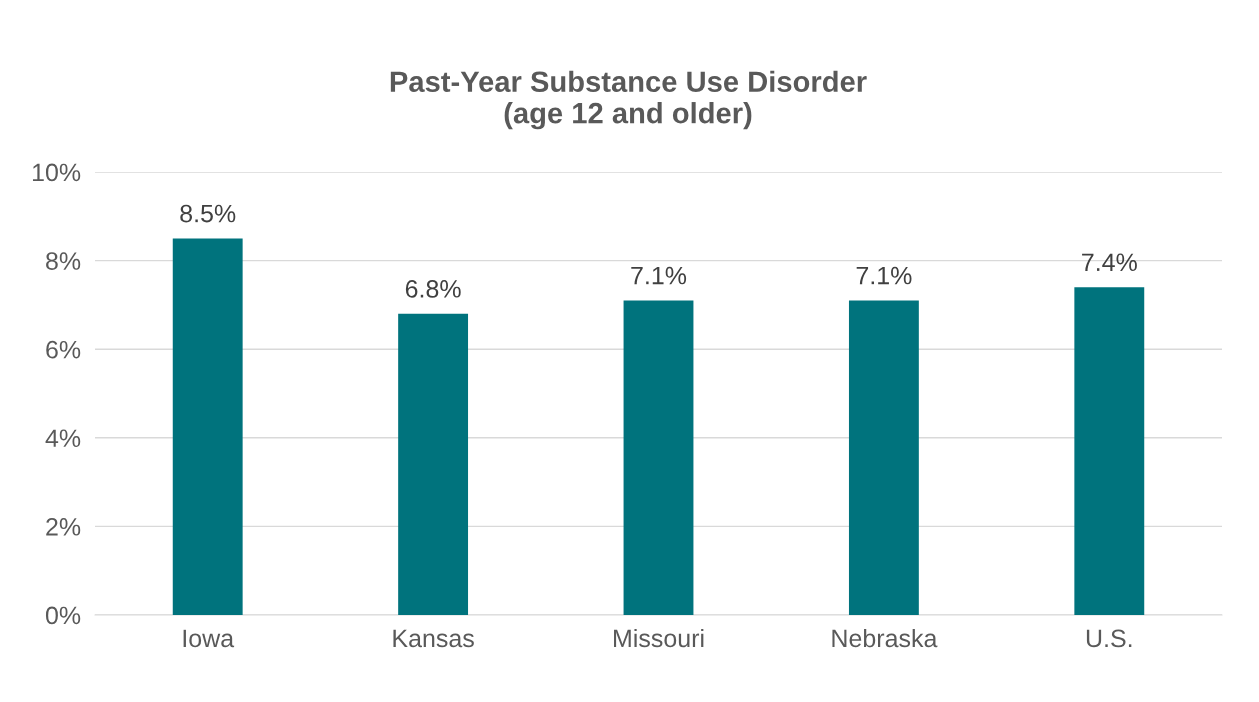 This screenshot has width=1259, height=702. Describe the element at coordinates (63, 261) in the screenshot. I see `y-tick-label: 8%` at that location.